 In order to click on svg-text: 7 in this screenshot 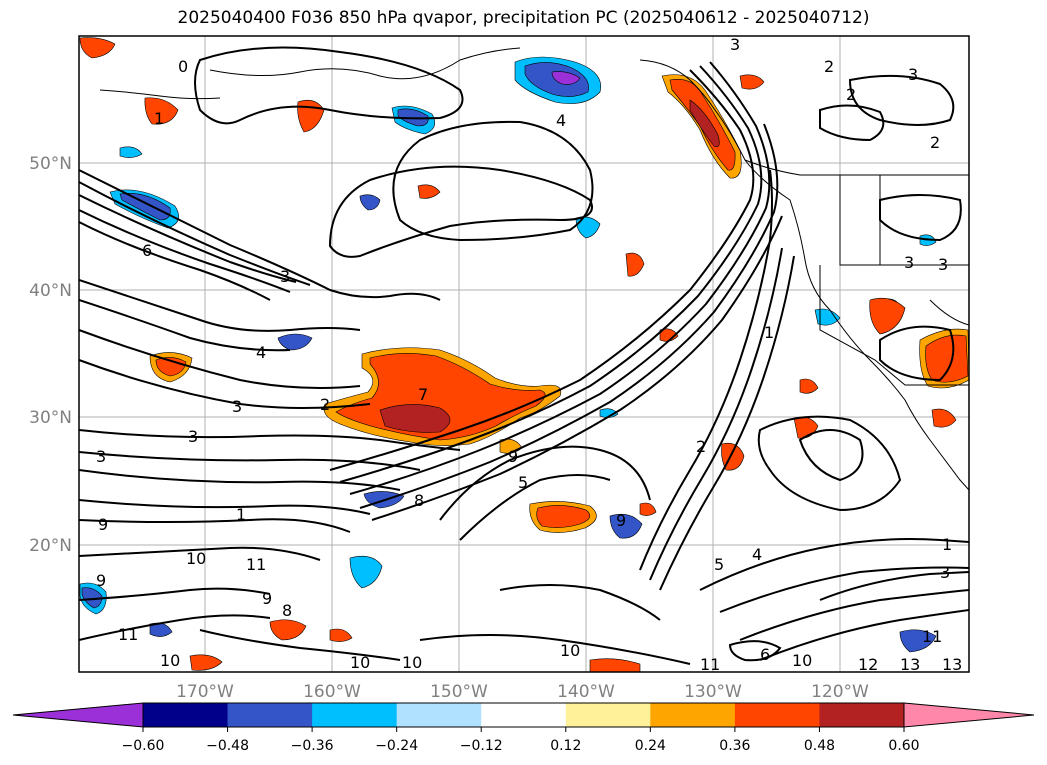, I will do `click(423, 394)`.